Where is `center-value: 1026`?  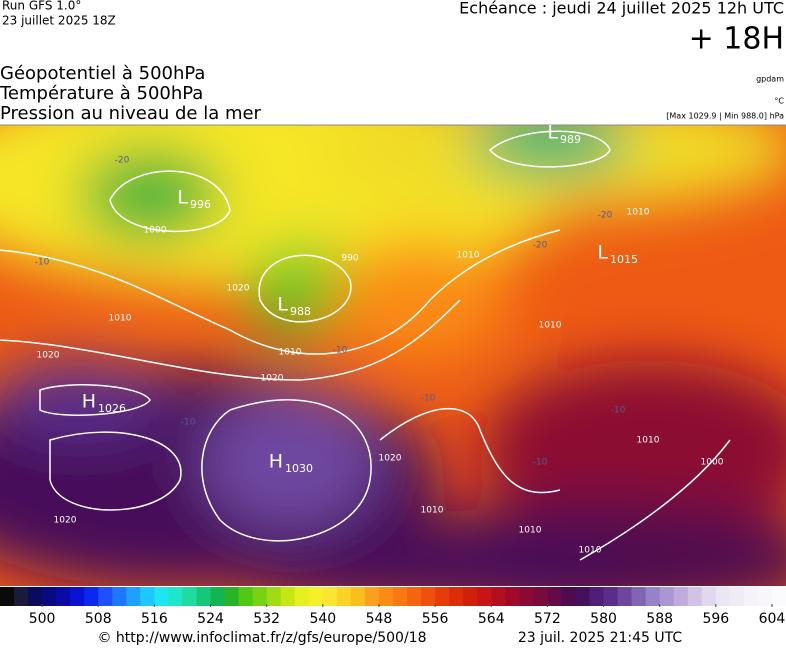 center-value: 1026 is located at coordinates (112, 408).